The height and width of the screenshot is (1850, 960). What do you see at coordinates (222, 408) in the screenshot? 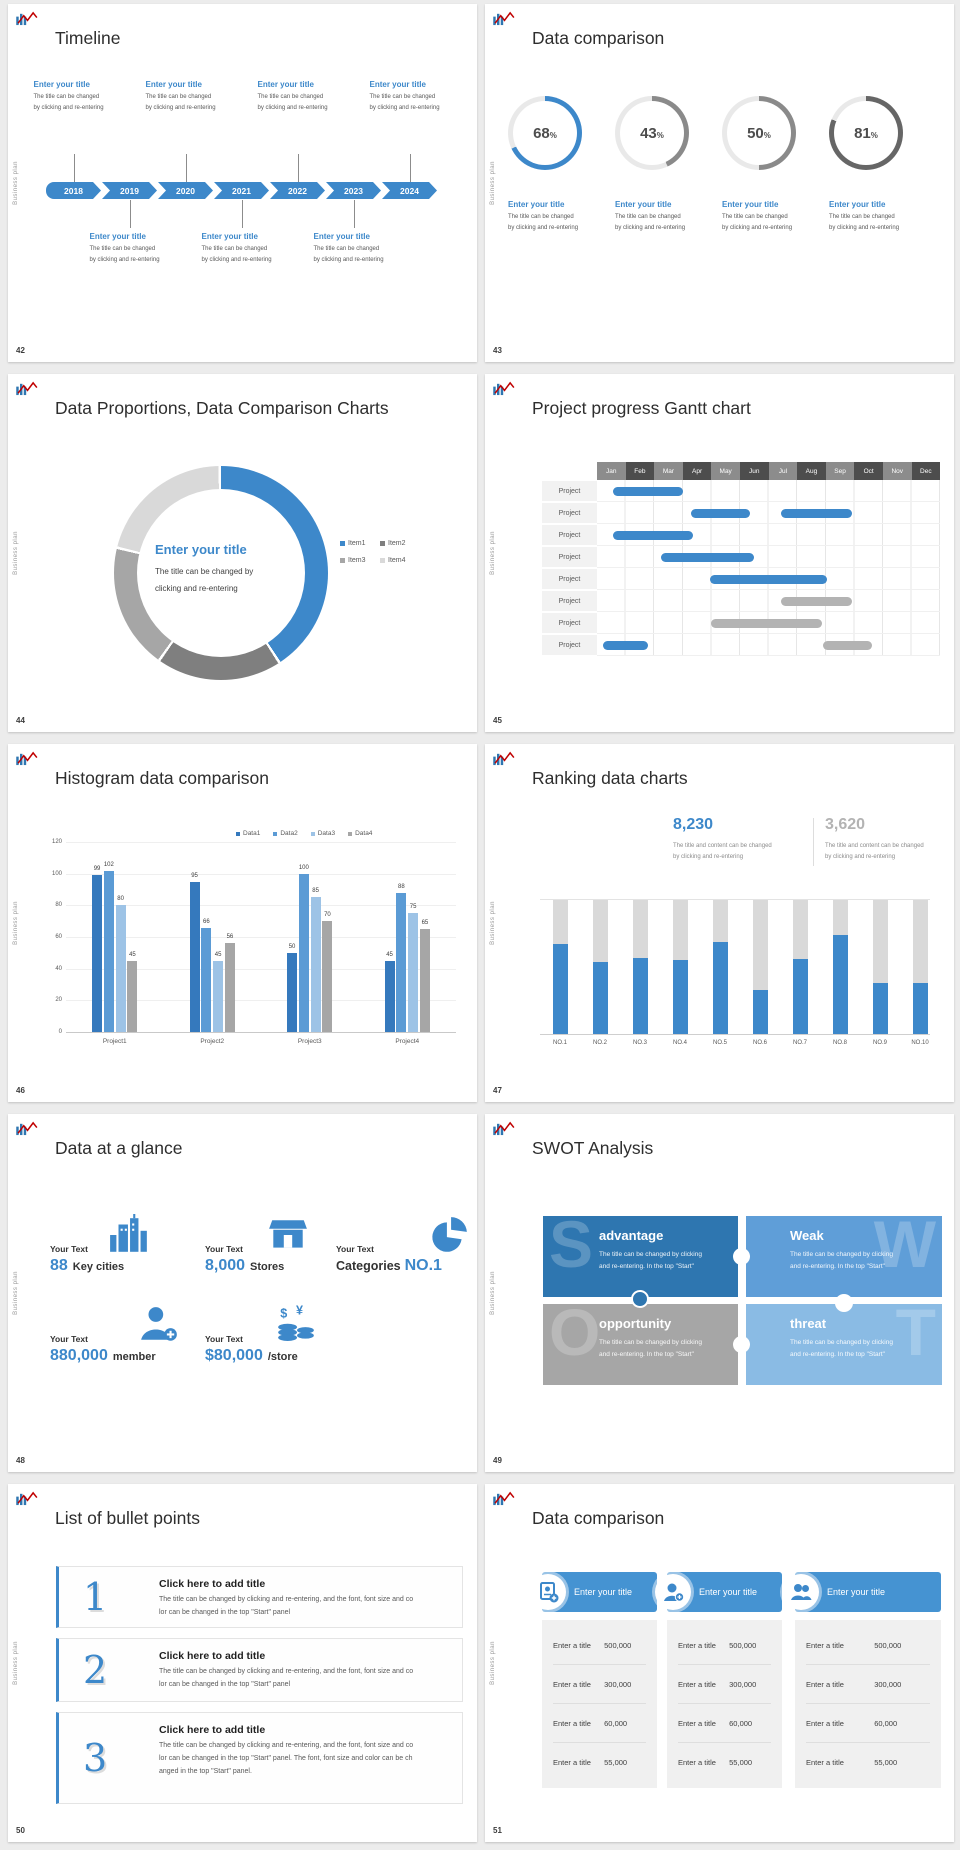
I see `slide-title: Data Proportions, Data Comparison Charts` at bounding box center [222, 408].